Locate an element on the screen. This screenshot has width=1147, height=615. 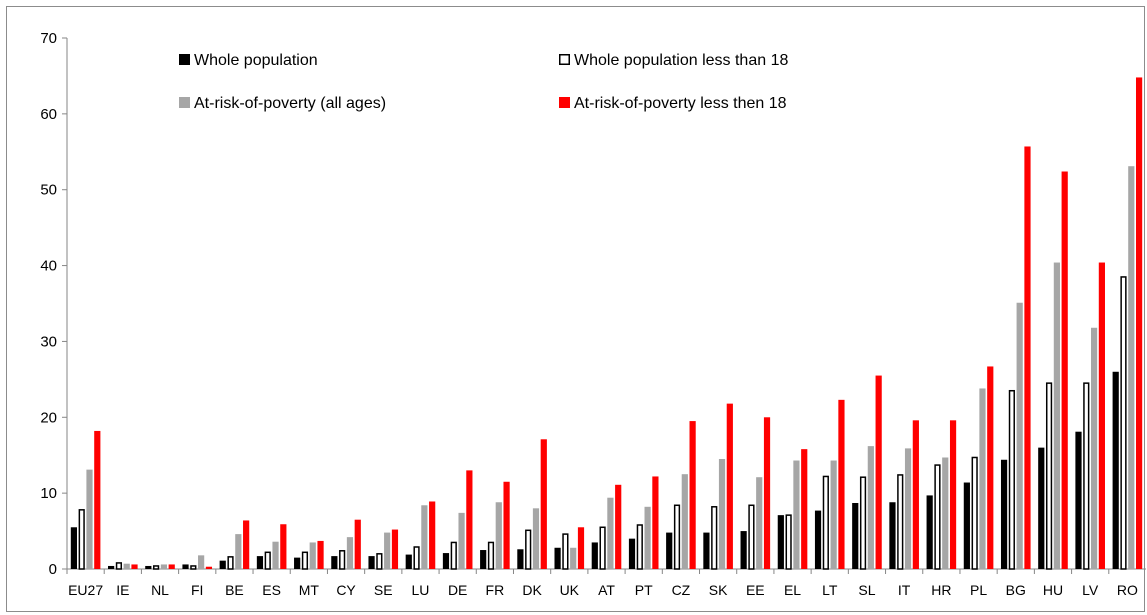
bar-whole-population-less-than-18-pt is located at coordinates (639, 547).